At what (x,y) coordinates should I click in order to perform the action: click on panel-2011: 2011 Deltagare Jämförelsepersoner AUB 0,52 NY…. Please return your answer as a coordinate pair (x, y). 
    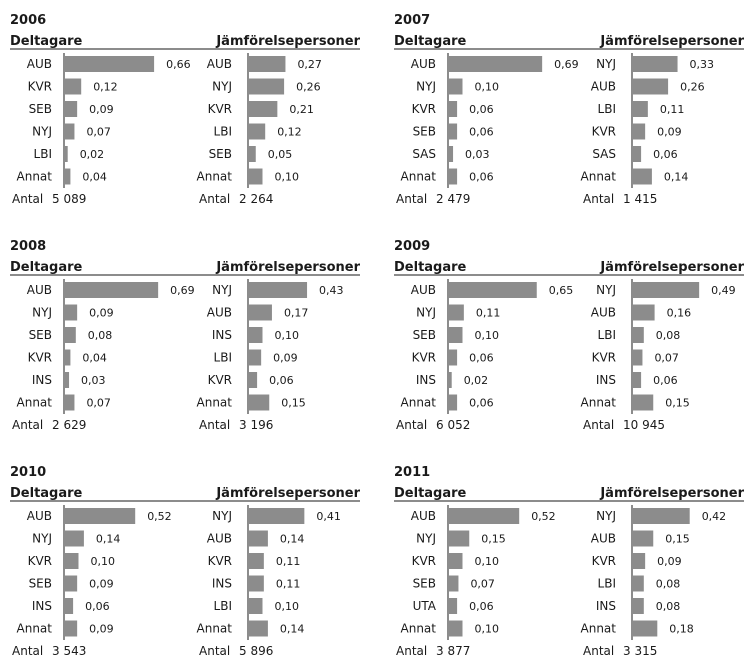
    Looking at the image, I should click on (569, 561).